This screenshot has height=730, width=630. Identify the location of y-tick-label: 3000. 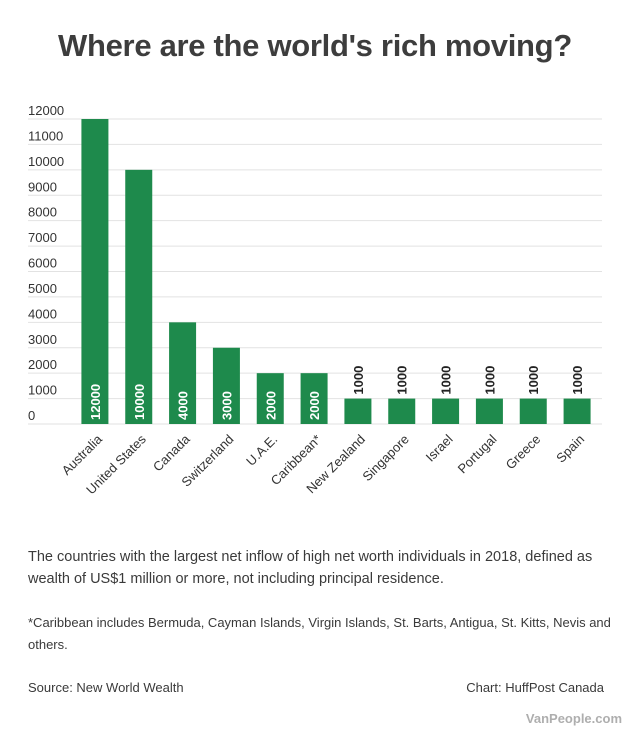
(42, 339).